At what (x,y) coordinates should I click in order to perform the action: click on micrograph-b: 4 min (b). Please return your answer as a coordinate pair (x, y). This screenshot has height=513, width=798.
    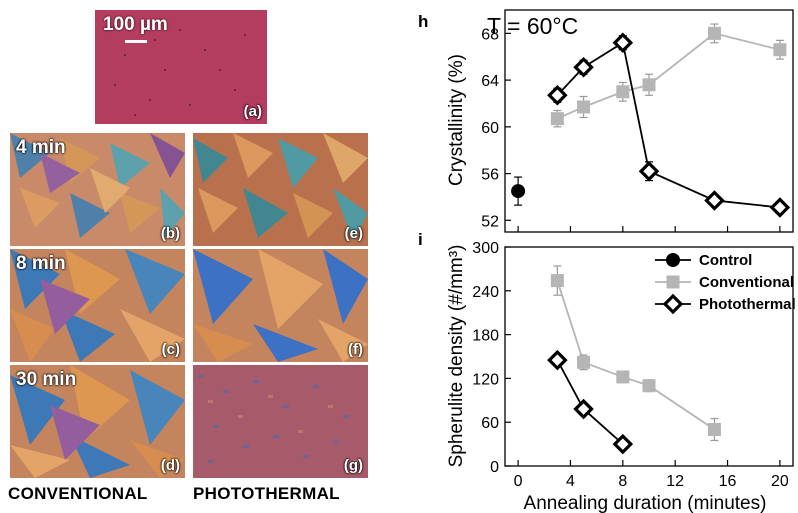
    Looking at the image, I should click on (97, 189).